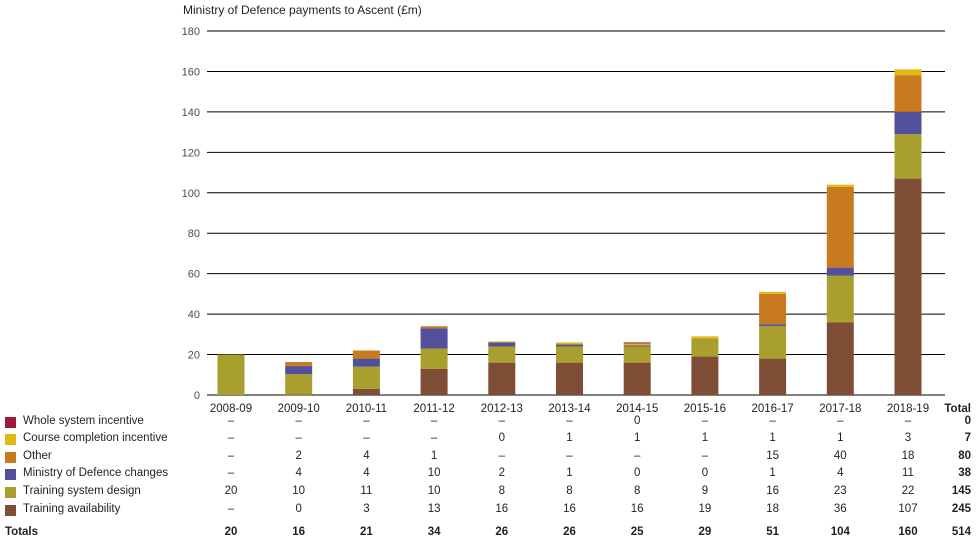  What do you see at coordinates (194, 356) in the screenshot?
I see `y-tick-label: 20` at bounding box center [194, 356].